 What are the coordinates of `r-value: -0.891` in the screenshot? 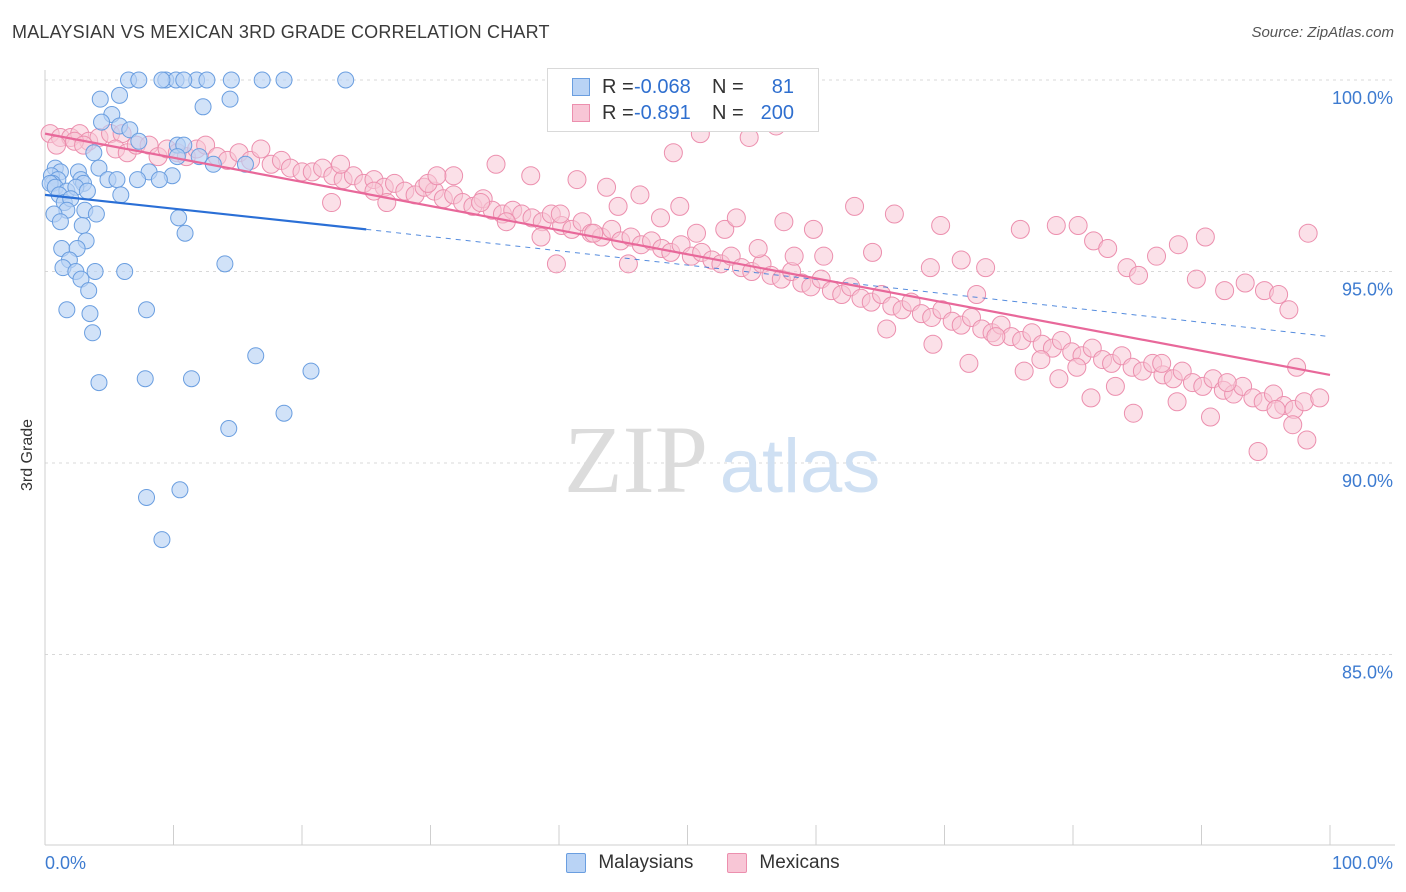 It's located at (662, 112).